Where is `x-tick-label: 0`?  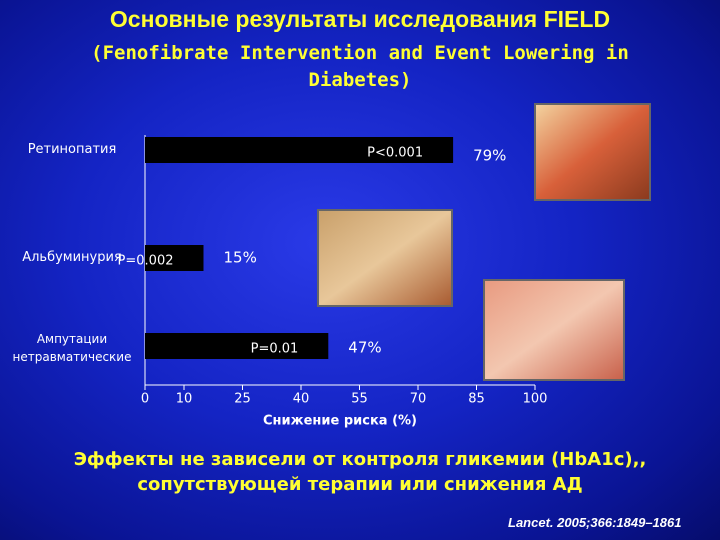 x-tick-label: 0 is located at coordinates (145, 399).